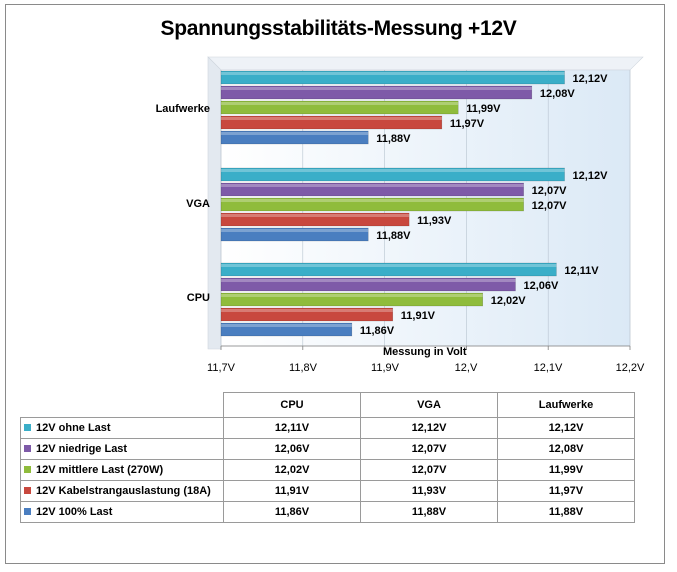 This screenshot has width=677, height=572. What do you see at coordinates (338, 28) in the screenshot?
I see `chart-title: Spannungsstabilitäts-Messung +12V` at bounding box center [338, 28].